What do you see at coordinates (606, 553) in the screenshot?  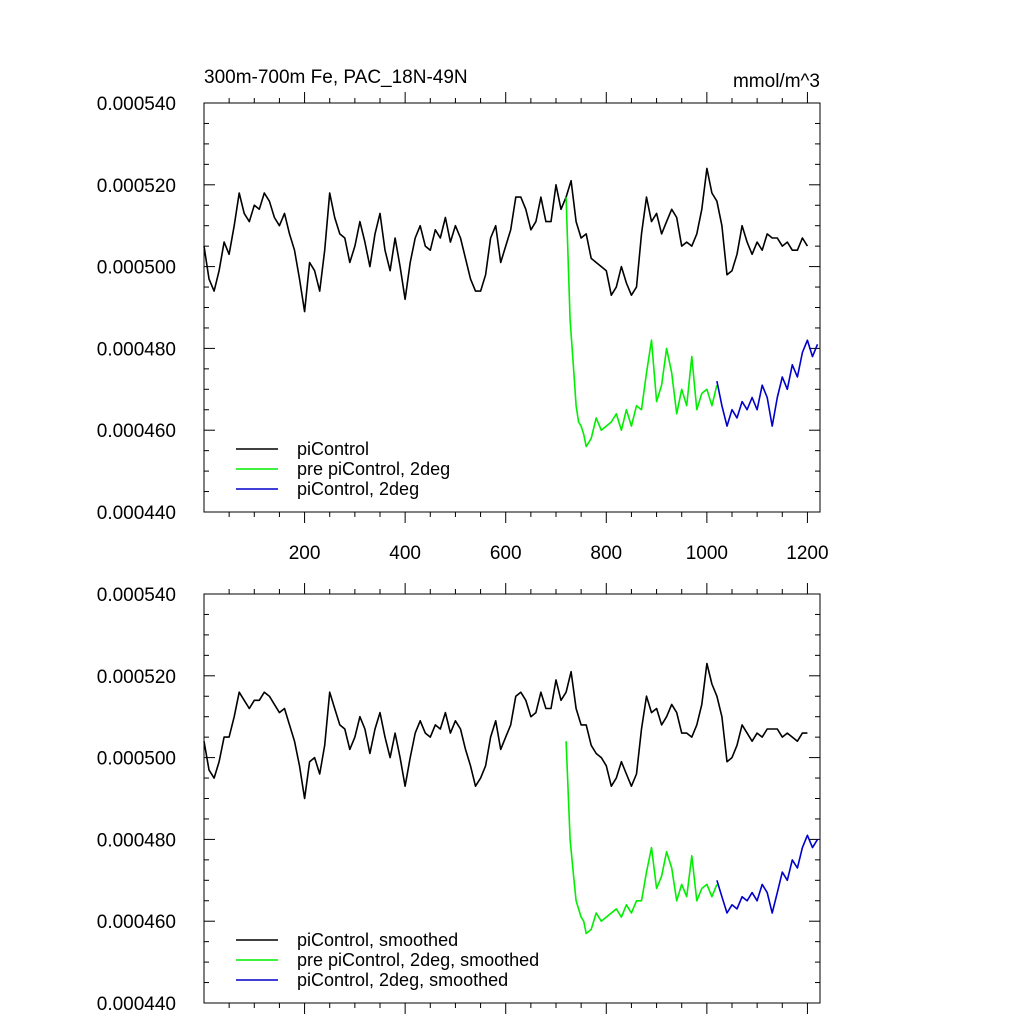 I see `x-tick-label: 800` at bounding box center [606, 553].